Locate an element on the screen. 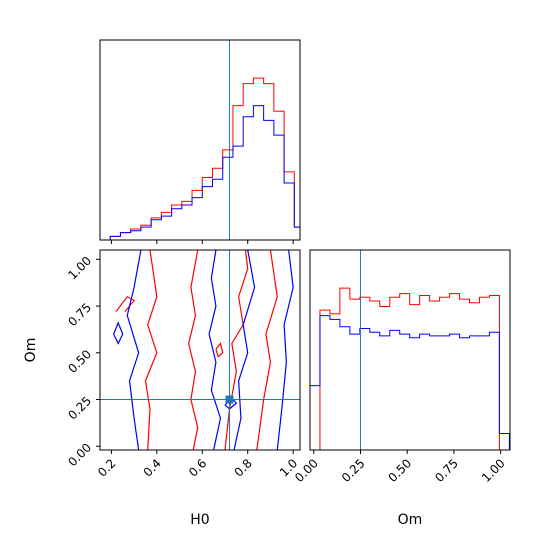 The image size is (550, 550). histogram-Om-panel is located at coordinates (410, 350).